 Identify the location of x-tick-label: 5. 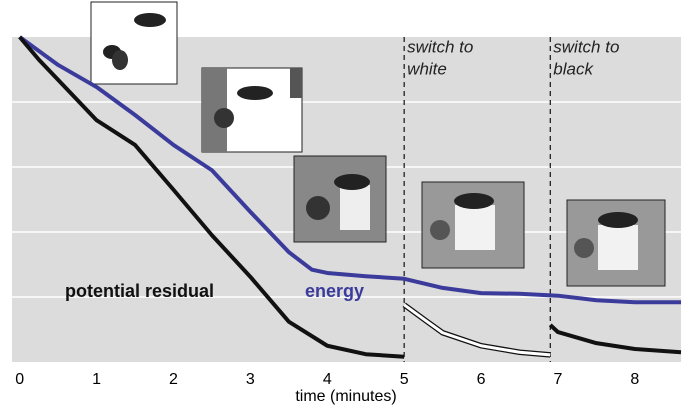
(404, 379).